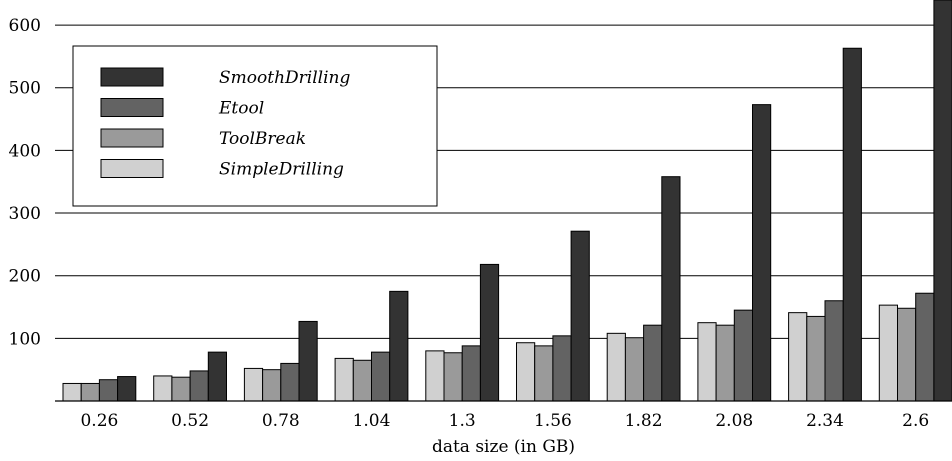 The height and width of the screenshot is (461, 952). What do you see at coordinates (284, 78) in the screenshot?
I see `legend-label: SmoothDrilling` at bounding box center [284, 78].